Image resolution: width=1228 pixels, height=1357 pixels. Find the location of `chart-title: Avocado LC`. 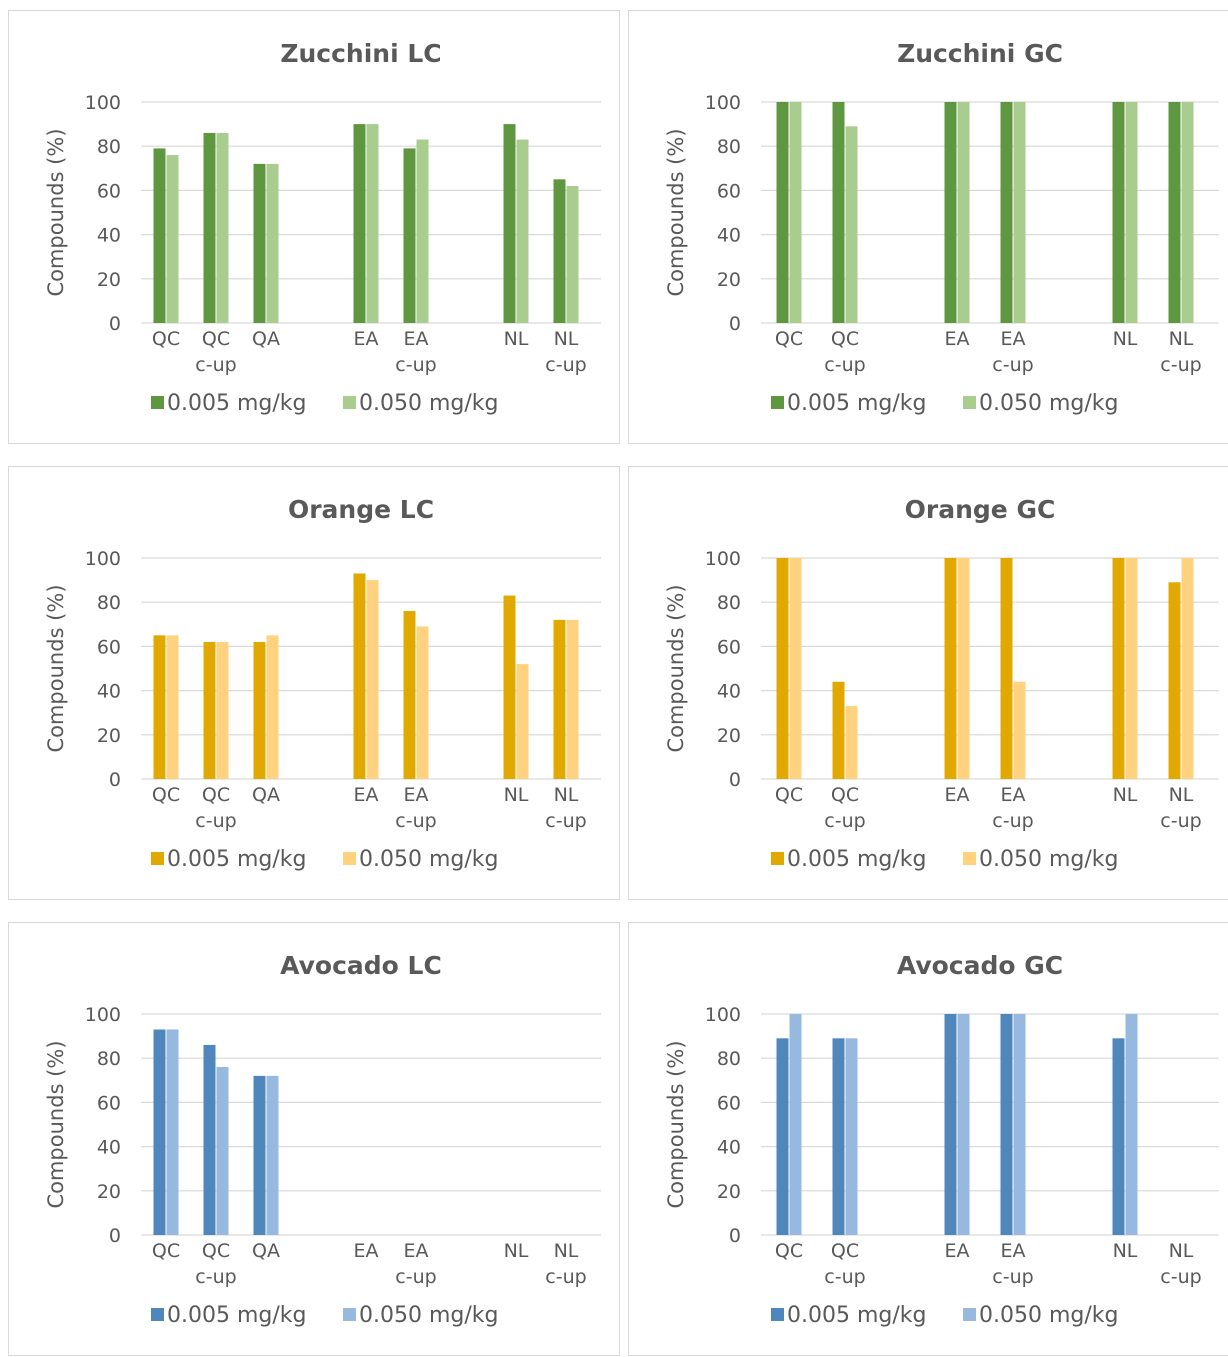

chart-title: Avocado LC is located at coordinates (361, 965).